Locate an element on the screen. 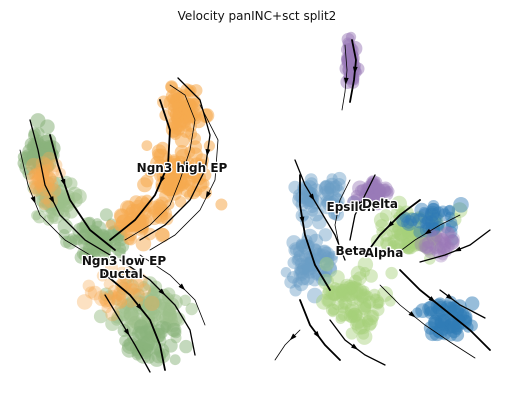 The height and width of the screenshot is (408, 515). cluster-label-ngn3-high-ep: Ngn3 high EP is located at coordinates (182, 168).